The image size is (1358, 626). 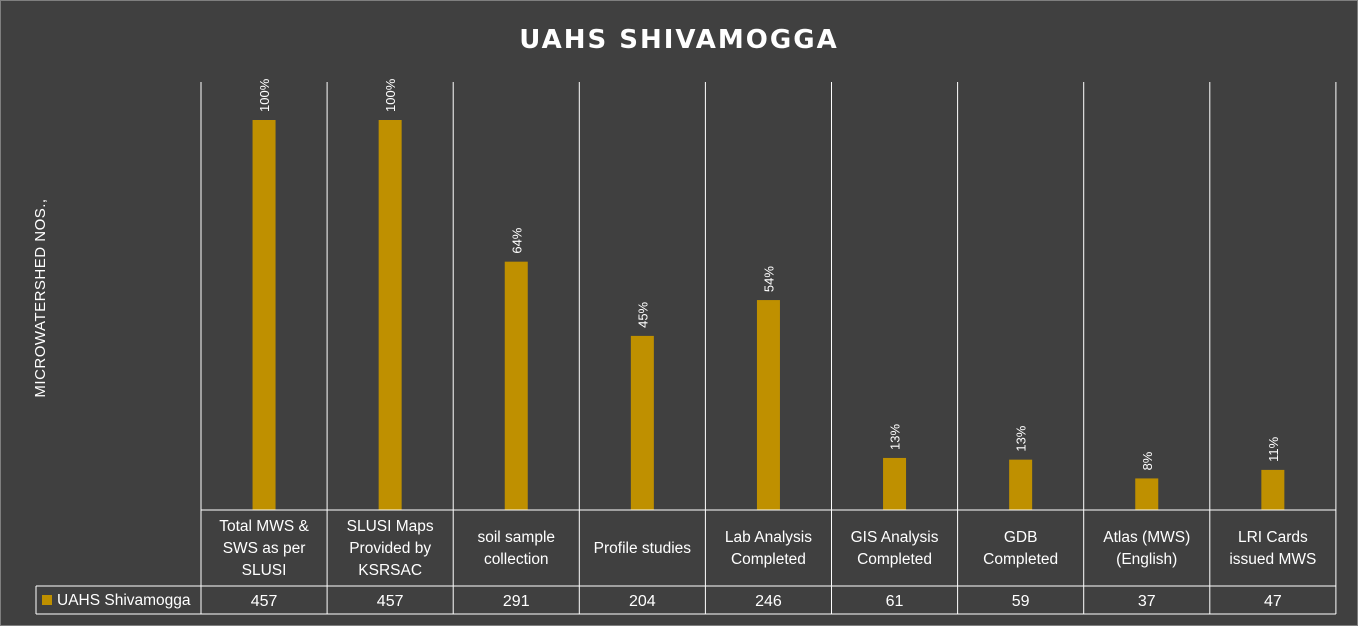 What do you see at coordinates (124, 600) in the screenshot?
I see `legend-series-name: UAHS Shivamogga` at bounding box center [124, 600].